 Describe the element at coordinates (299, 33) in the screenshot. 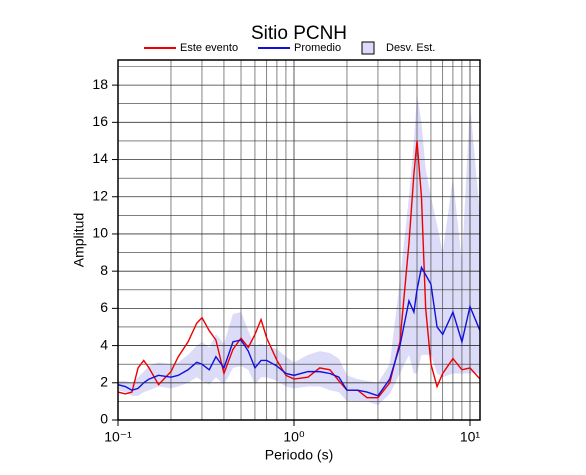

I see `chart-title: Sitio PCNH` at that location.